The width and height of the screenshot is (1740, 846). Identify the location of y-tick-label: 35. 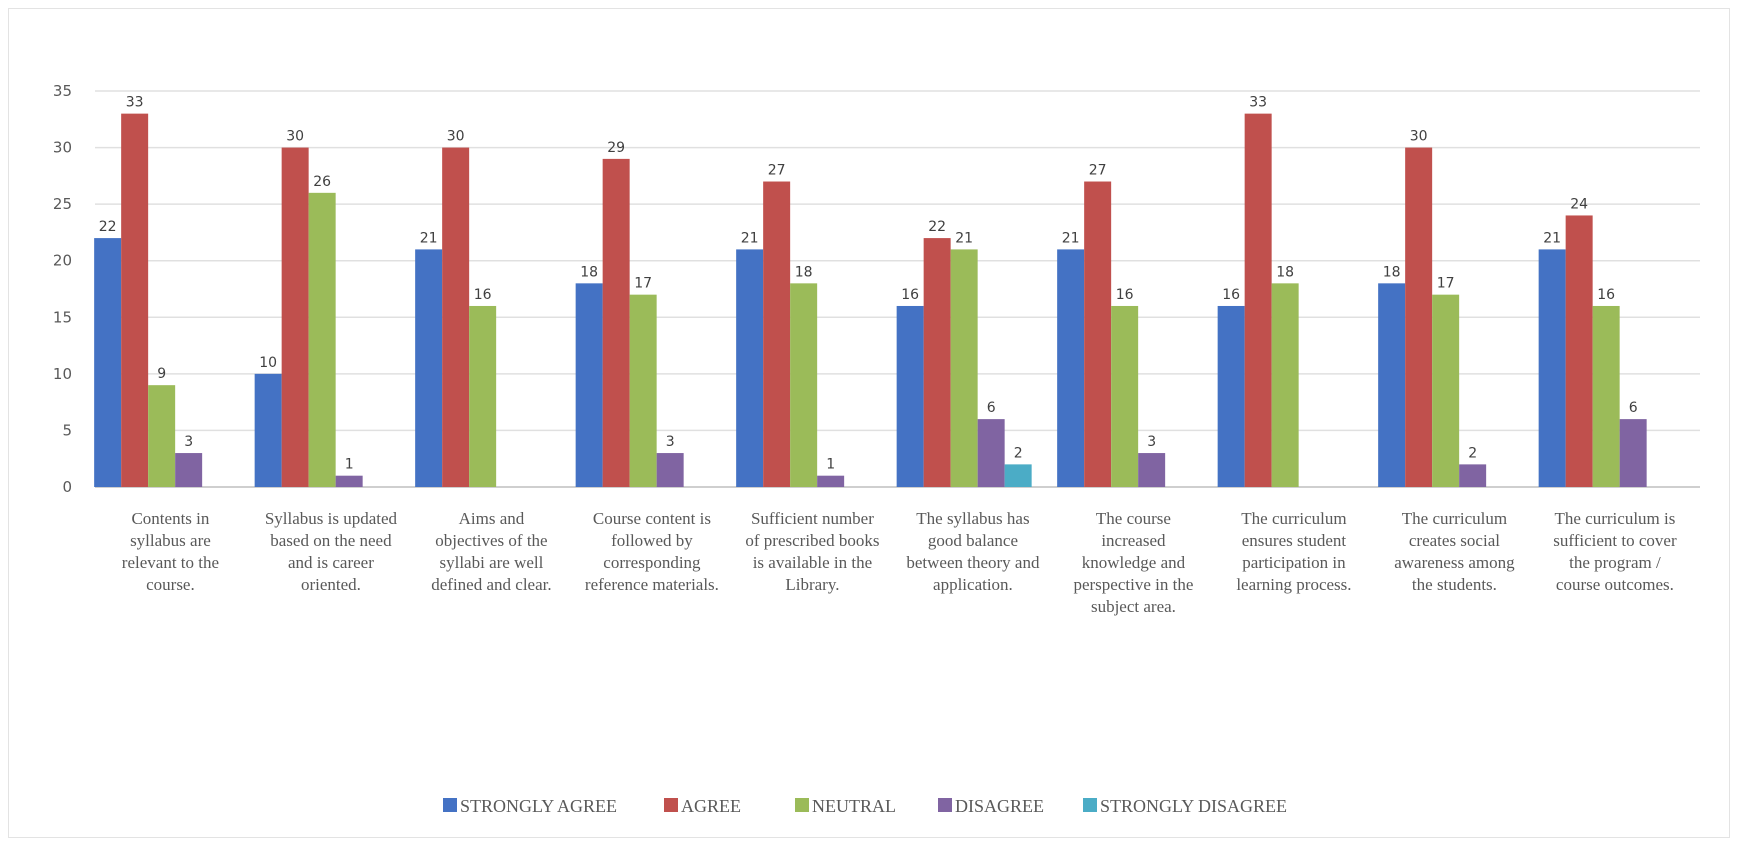
(62, 91).